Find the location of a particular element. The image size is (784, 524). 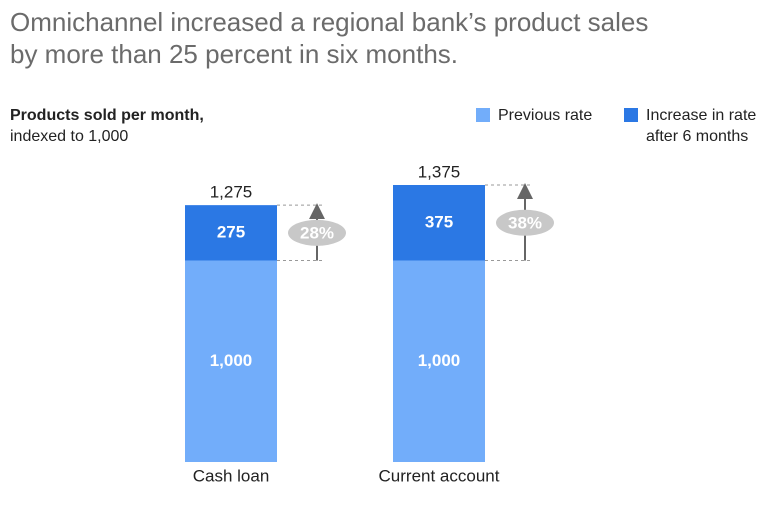

total-label: 1,275 is located at coordinates (231, 192).